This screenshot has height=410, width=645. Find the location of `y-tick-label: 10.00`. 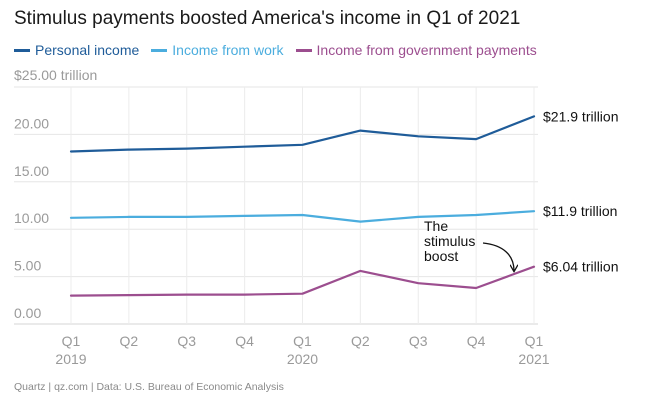

y-tick-label: 10.00 is located at coordinates (31, 218).